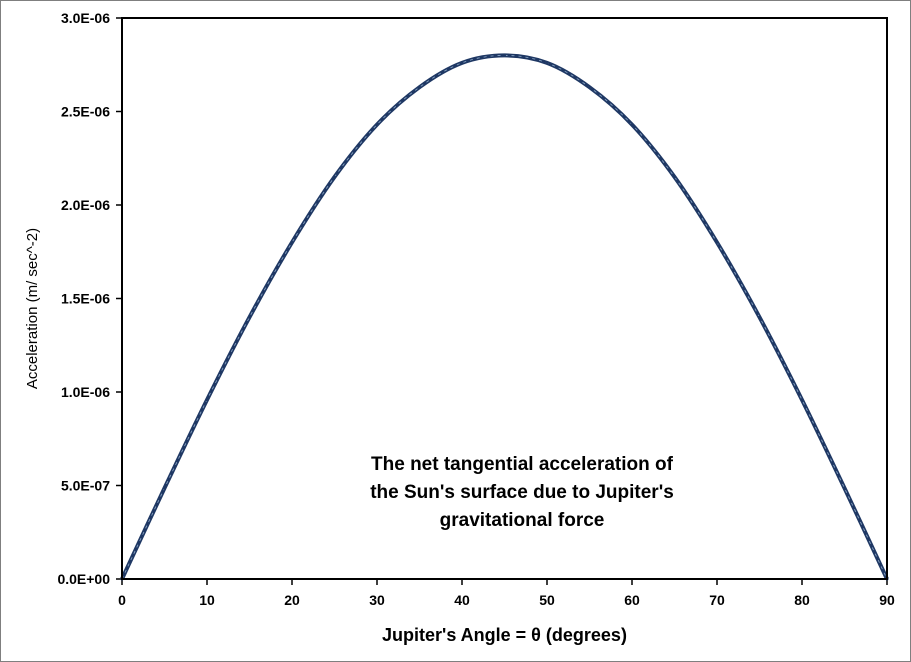  What do you see at coordinates (83, 579) in the screenshot?
I see `y-tick-label: 0.0E+00` at bounding box center [83, 579].